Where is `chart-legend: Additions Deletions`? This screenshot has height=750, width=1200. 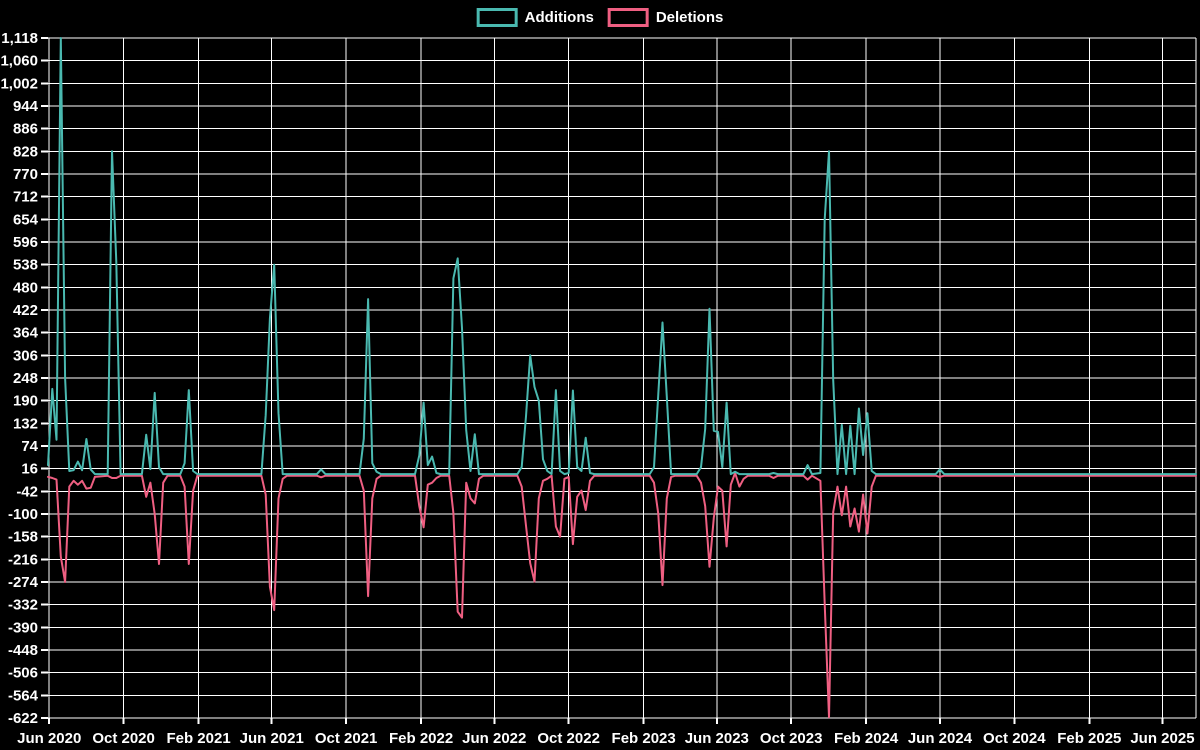
chart-legend: Additions Deletions is located at coordinates (600, 17).